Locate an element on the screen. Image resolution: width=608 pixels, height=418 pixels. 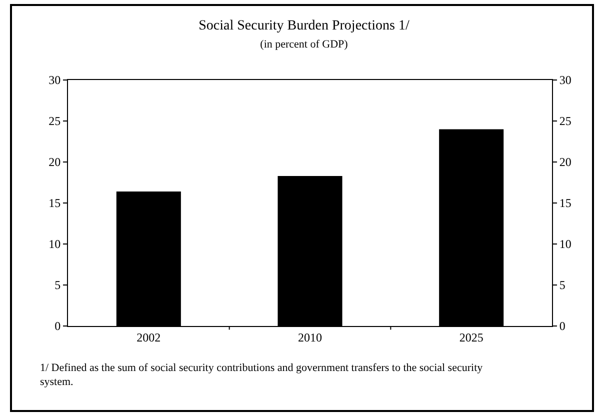
x-tick-label: 2025 is located at coordinates (471, 337).